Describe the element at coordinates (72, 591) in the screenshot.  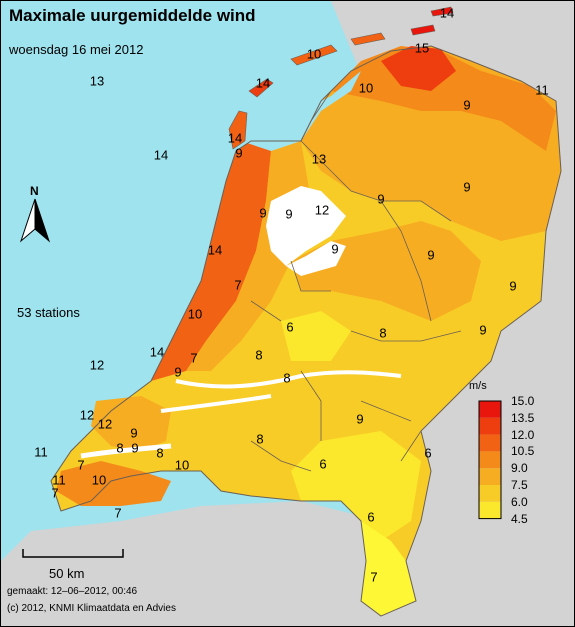
I see `footer-made: gemaakt: 12–06–2012, 00:46` at that location.